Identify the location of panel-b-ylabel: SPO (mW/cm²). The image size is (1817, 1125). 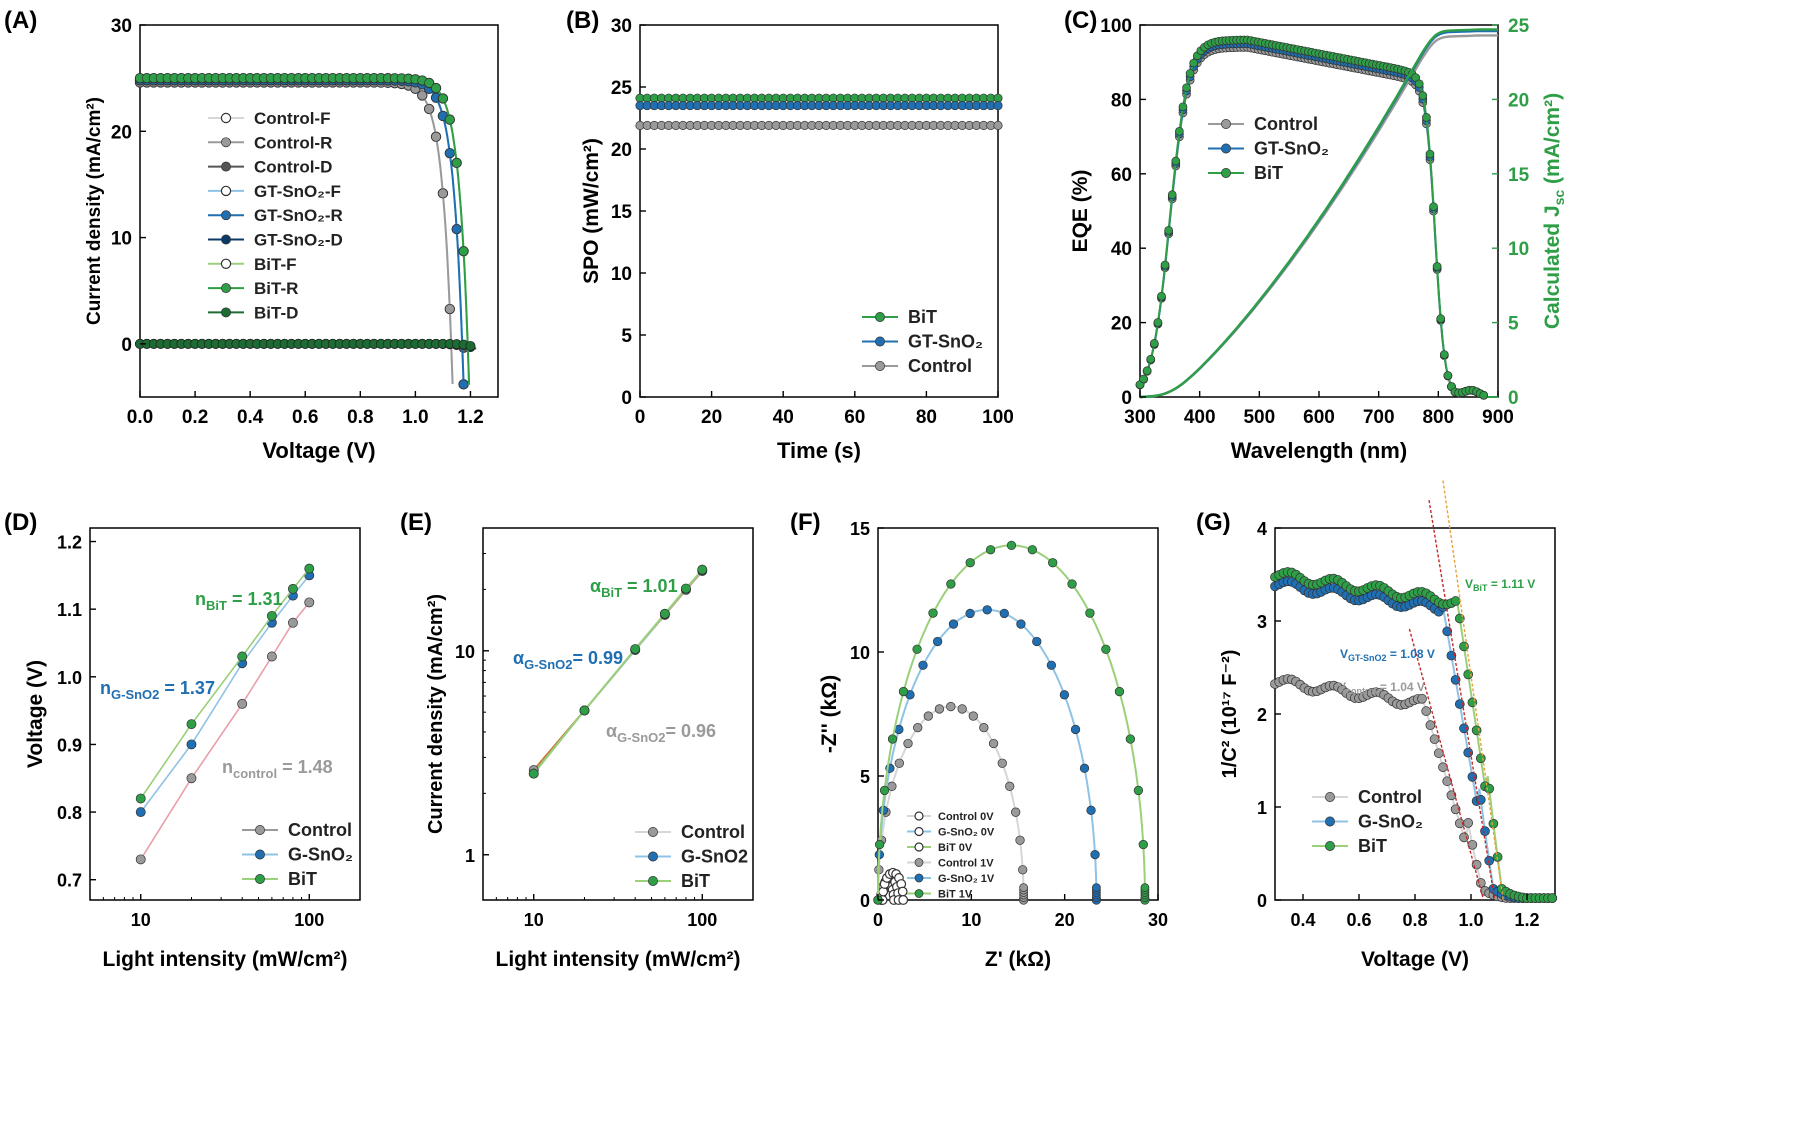
(591, 211).